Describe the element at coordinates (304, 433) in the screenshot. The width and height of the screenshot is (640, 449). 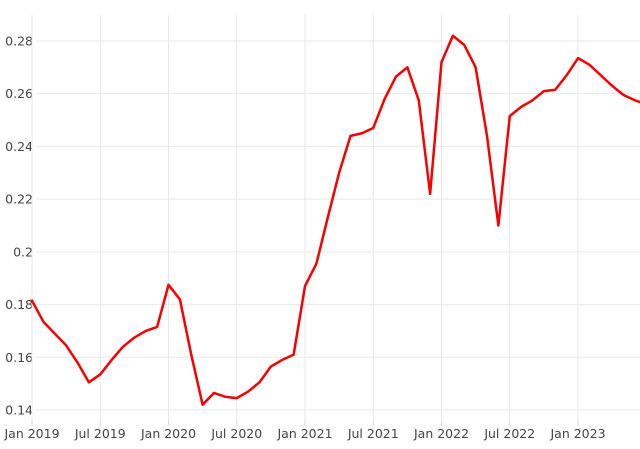
I see `x-axis-tick-label: Jan 2021` at that location.